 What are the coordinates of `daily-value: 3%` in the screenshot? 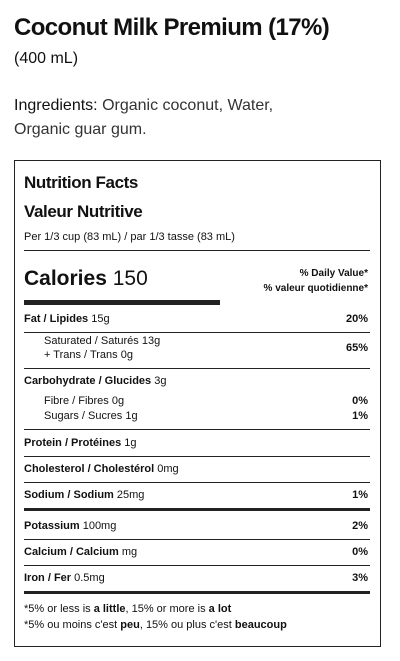 It's located at (360, 578).